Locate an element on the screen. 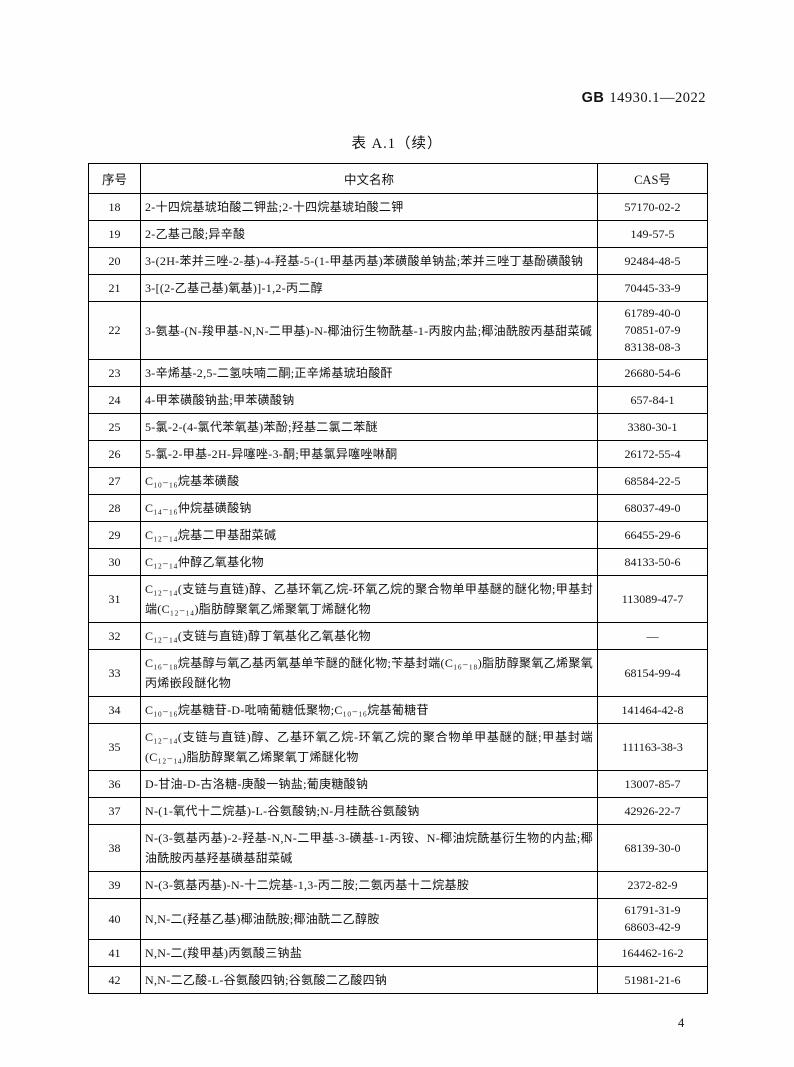  substance-name-cell: 2-十四烷基琥珀酸二钾盐;2-十四烷基琥珀酸二钾 is located at coordinates (369, 207).